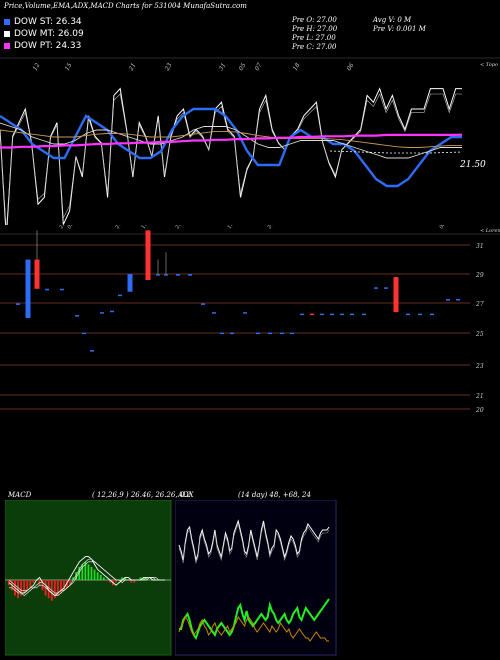 This screenshot has width=500, height=660. Describe the element at coordinates (314, 20) in the screenshot. I see `pre-open: Pre O: 27.00` at that location.